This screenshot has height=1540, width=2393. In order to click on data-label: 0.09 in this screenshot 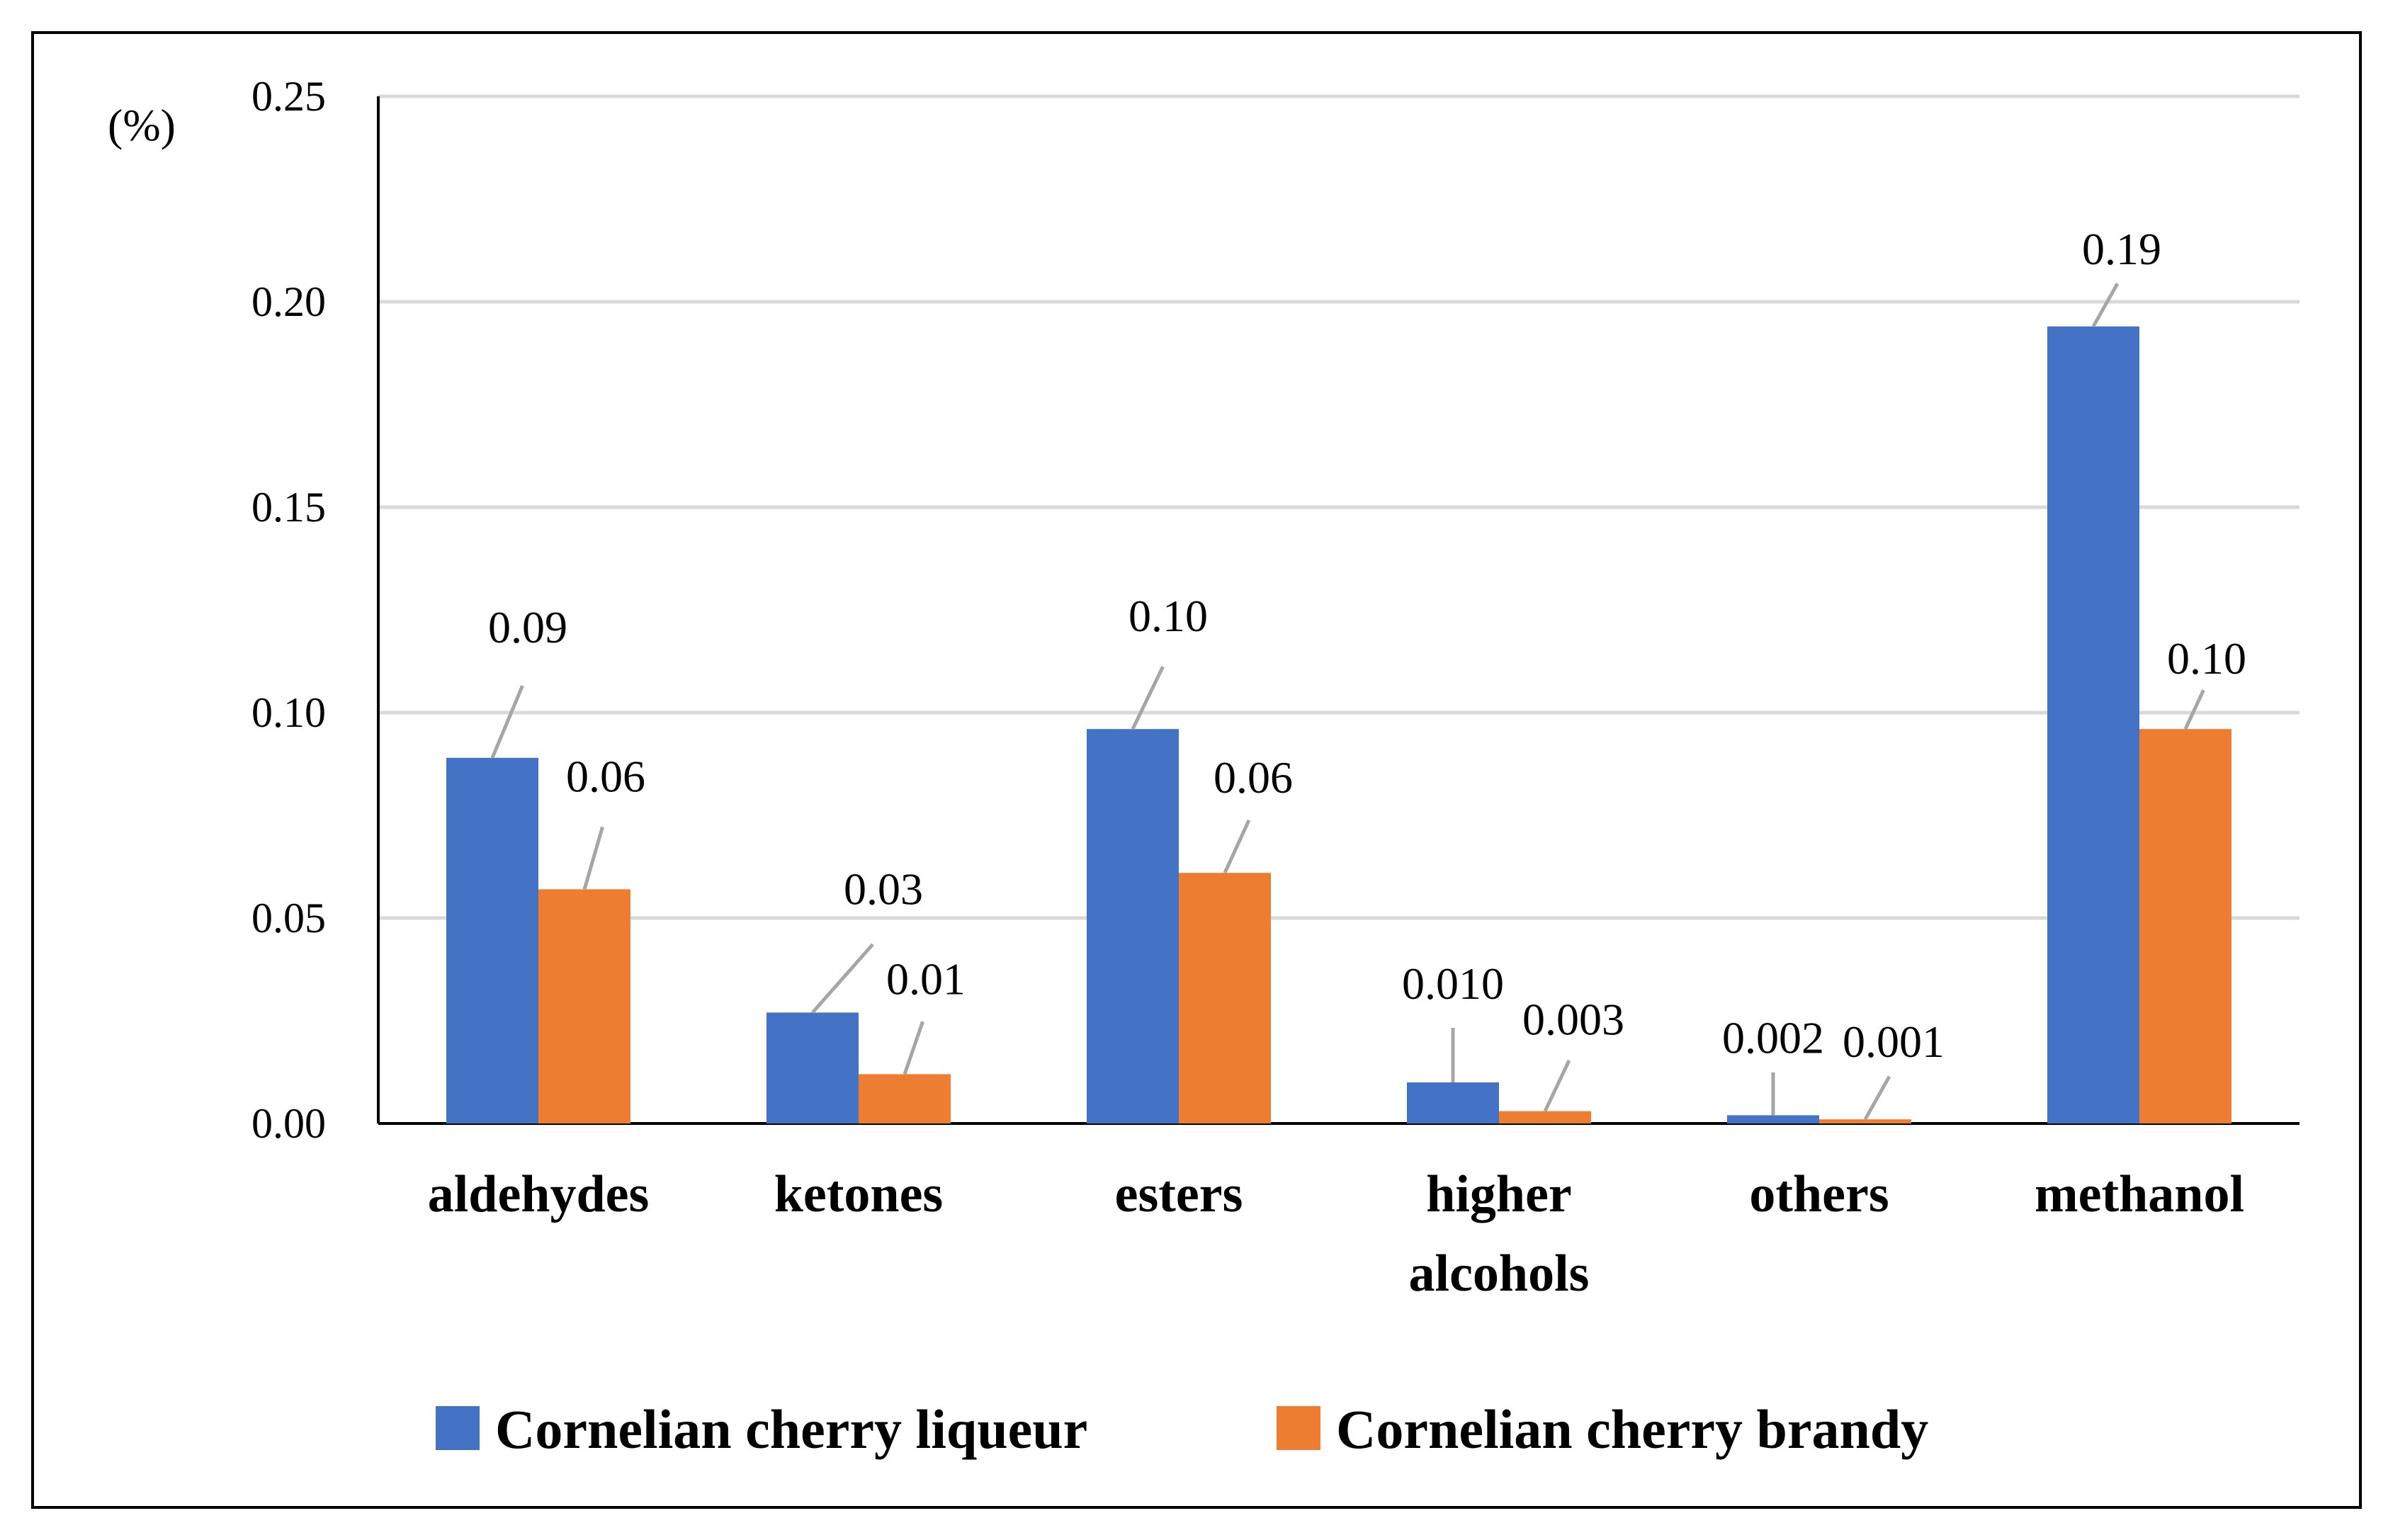, I will do `click(527, 627)`.